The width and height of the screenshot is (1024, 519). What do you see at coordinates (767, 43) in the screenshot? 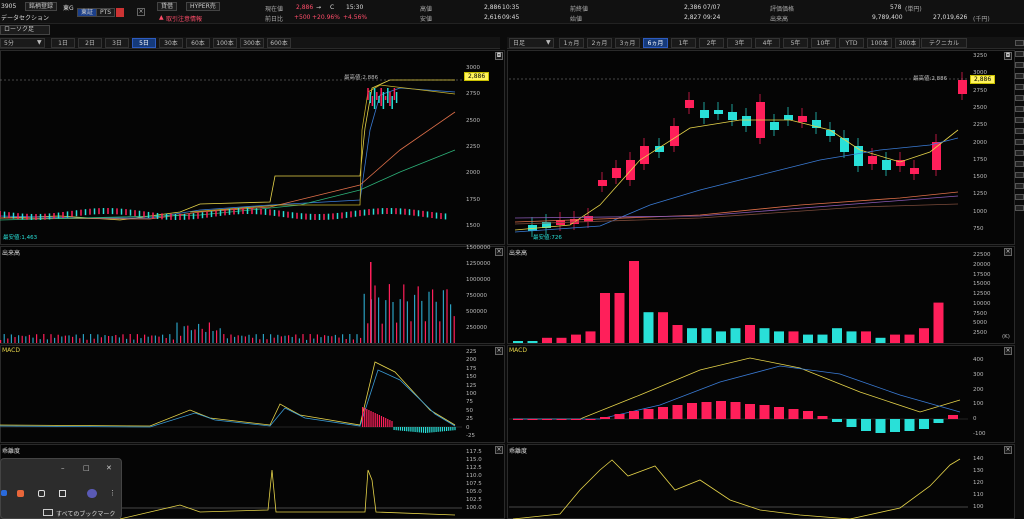
I see `right-period-tab: 4年` at bounding box center [767, 43].